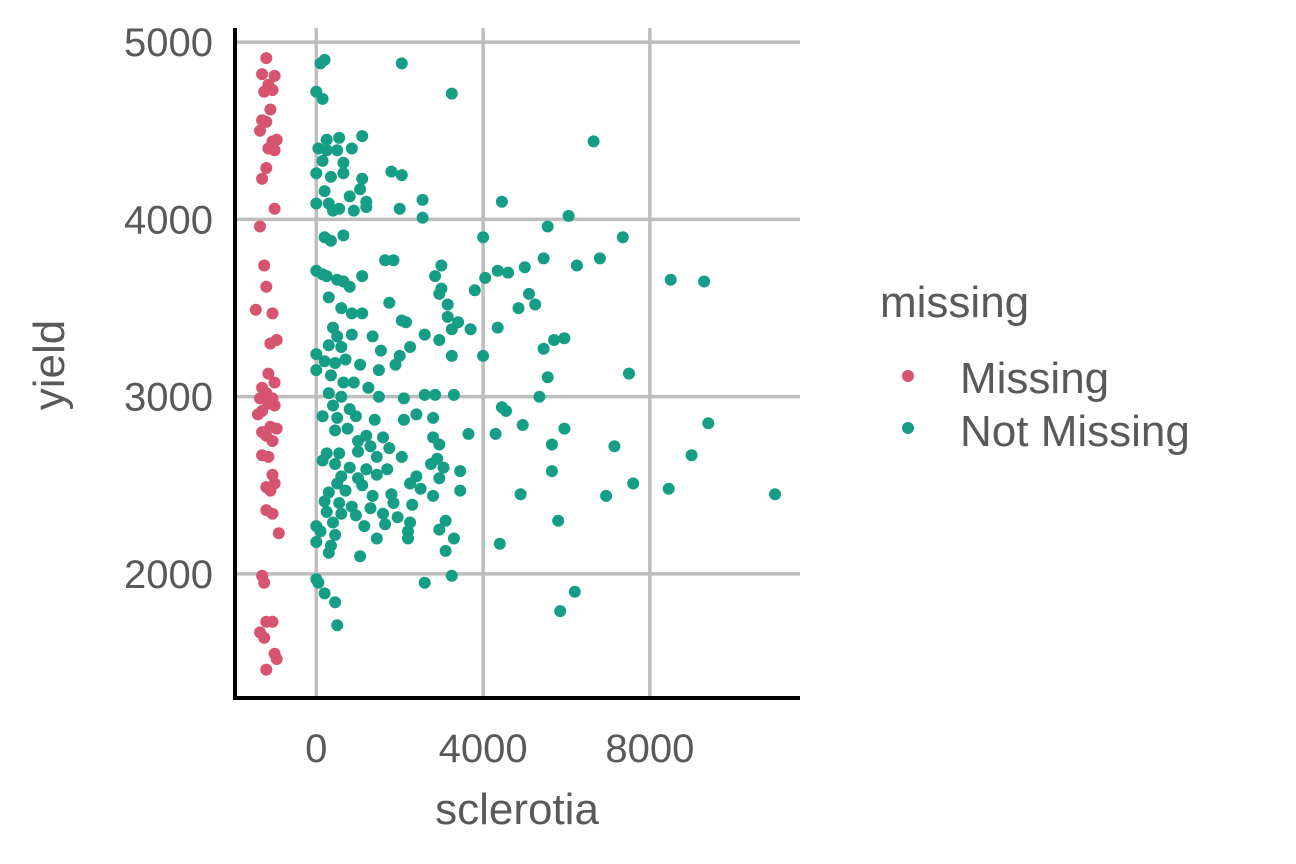 The image size is (1296, 864). Describe the element at coordinates (316, 749) in the screenshot. I see `x-tick-label: 0` at that location.